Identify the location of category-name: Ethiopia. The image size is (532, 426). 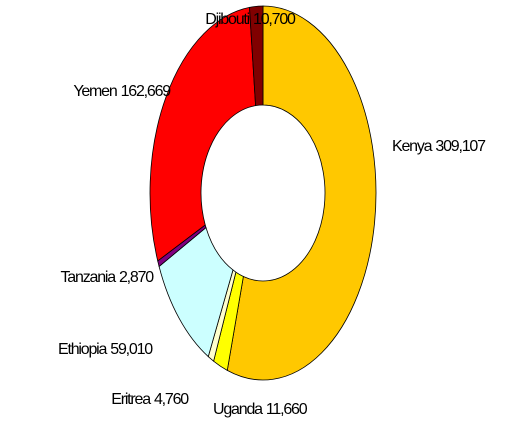
(83, 349).